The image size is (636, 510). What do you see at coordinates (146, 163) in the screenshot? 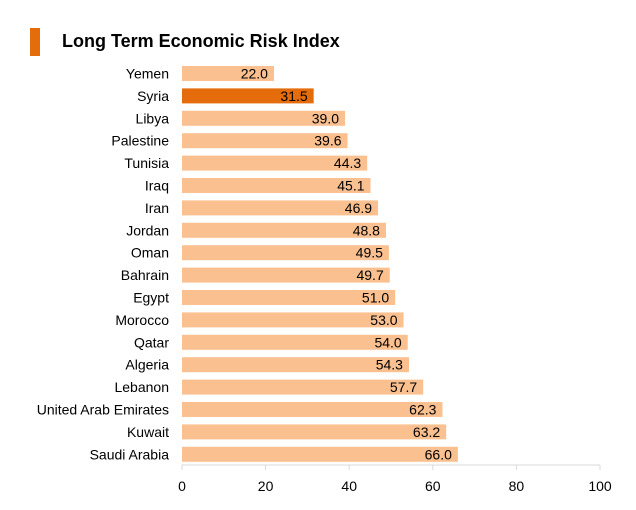
I see `category-label: Tunisia` at bounding box center [146, 163].